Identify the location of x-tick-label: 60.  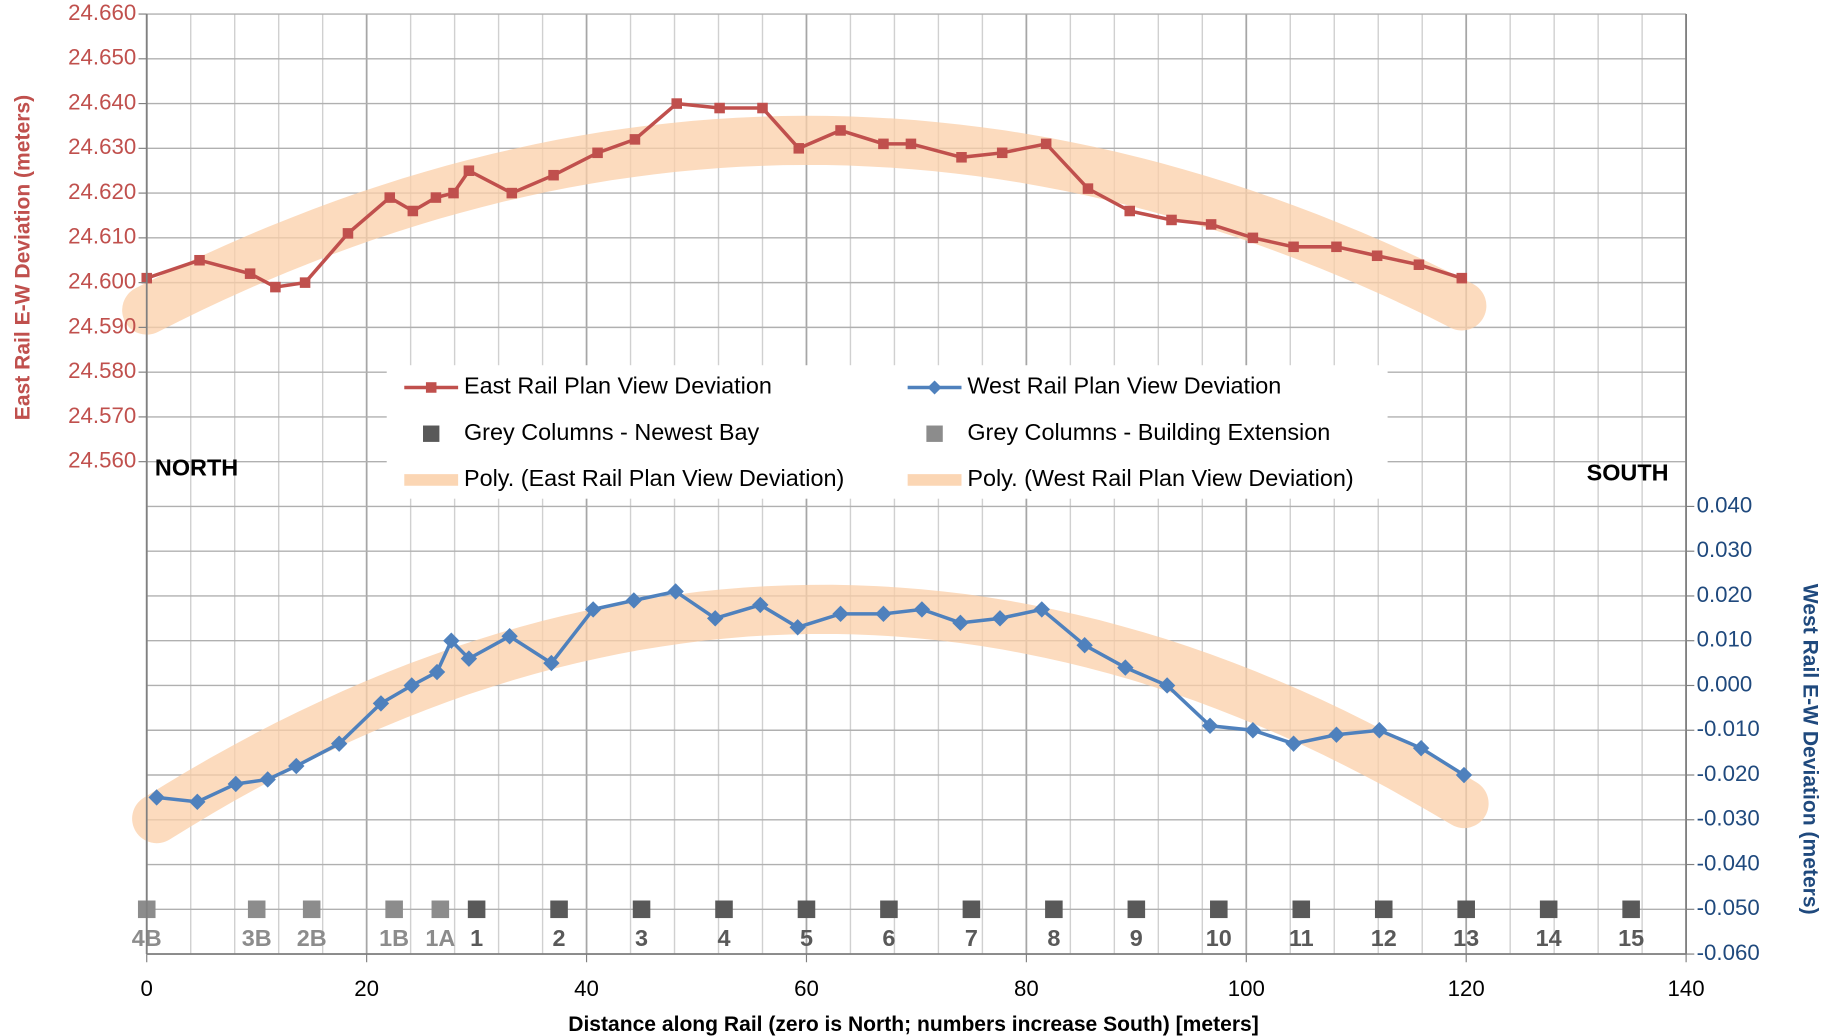
(806, 988).